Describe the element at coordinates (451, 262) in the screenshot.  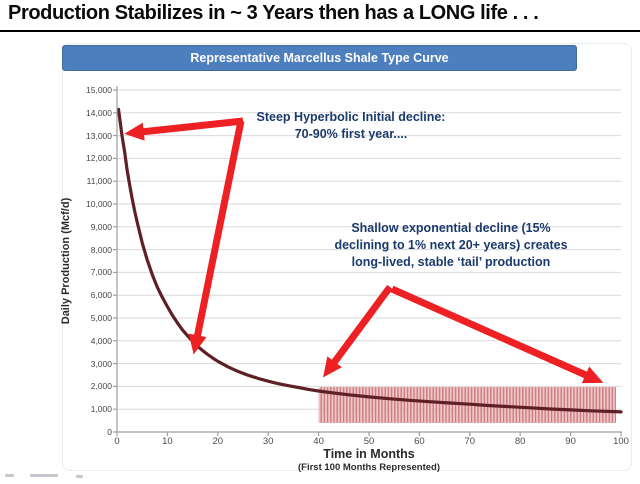
I see `annotation-shallow-line3: long-lived, stable ‘tail’ production` at that location.